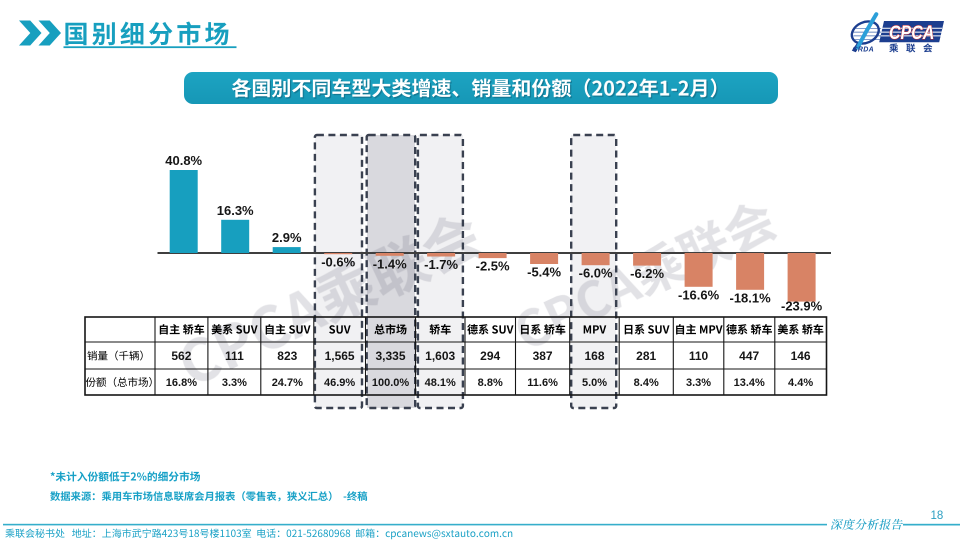 Image resolution: width=960 pixels, height=540 pixels. I want to click on svg-text: -1.4%, so click(390, 263).